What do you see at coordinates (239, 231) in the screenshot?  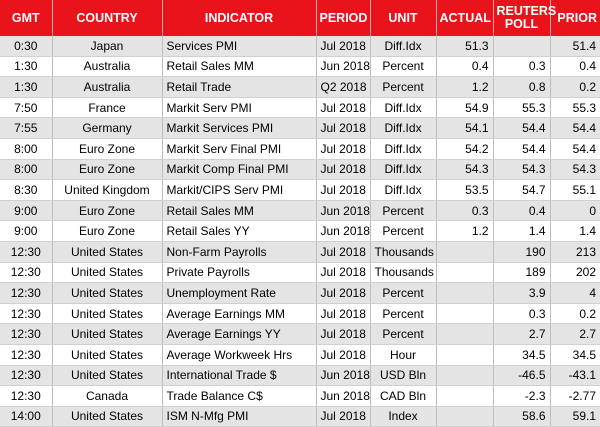 I see `indicator-cell: Retail Sales YY` at bounding box center [239, 231].